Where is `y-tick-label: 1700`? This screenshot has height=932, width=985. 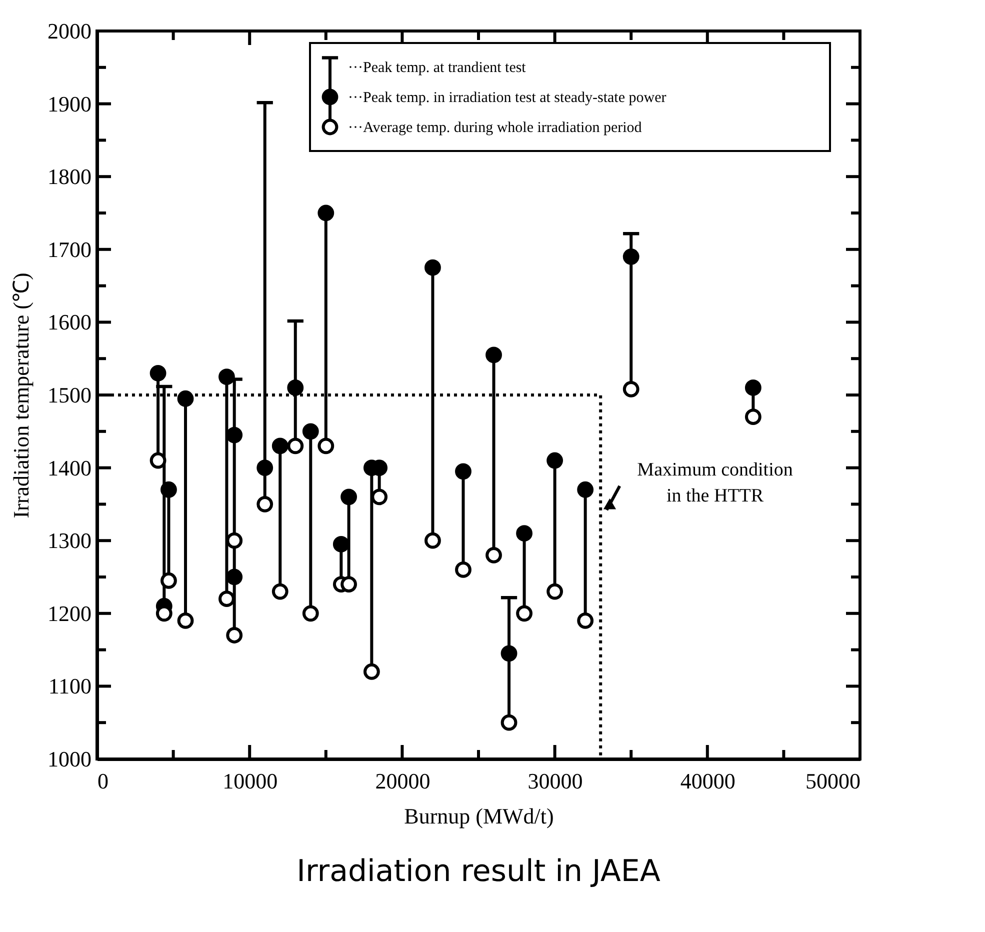 y-tick-label: 1700 is located at coordinates (70, 249).